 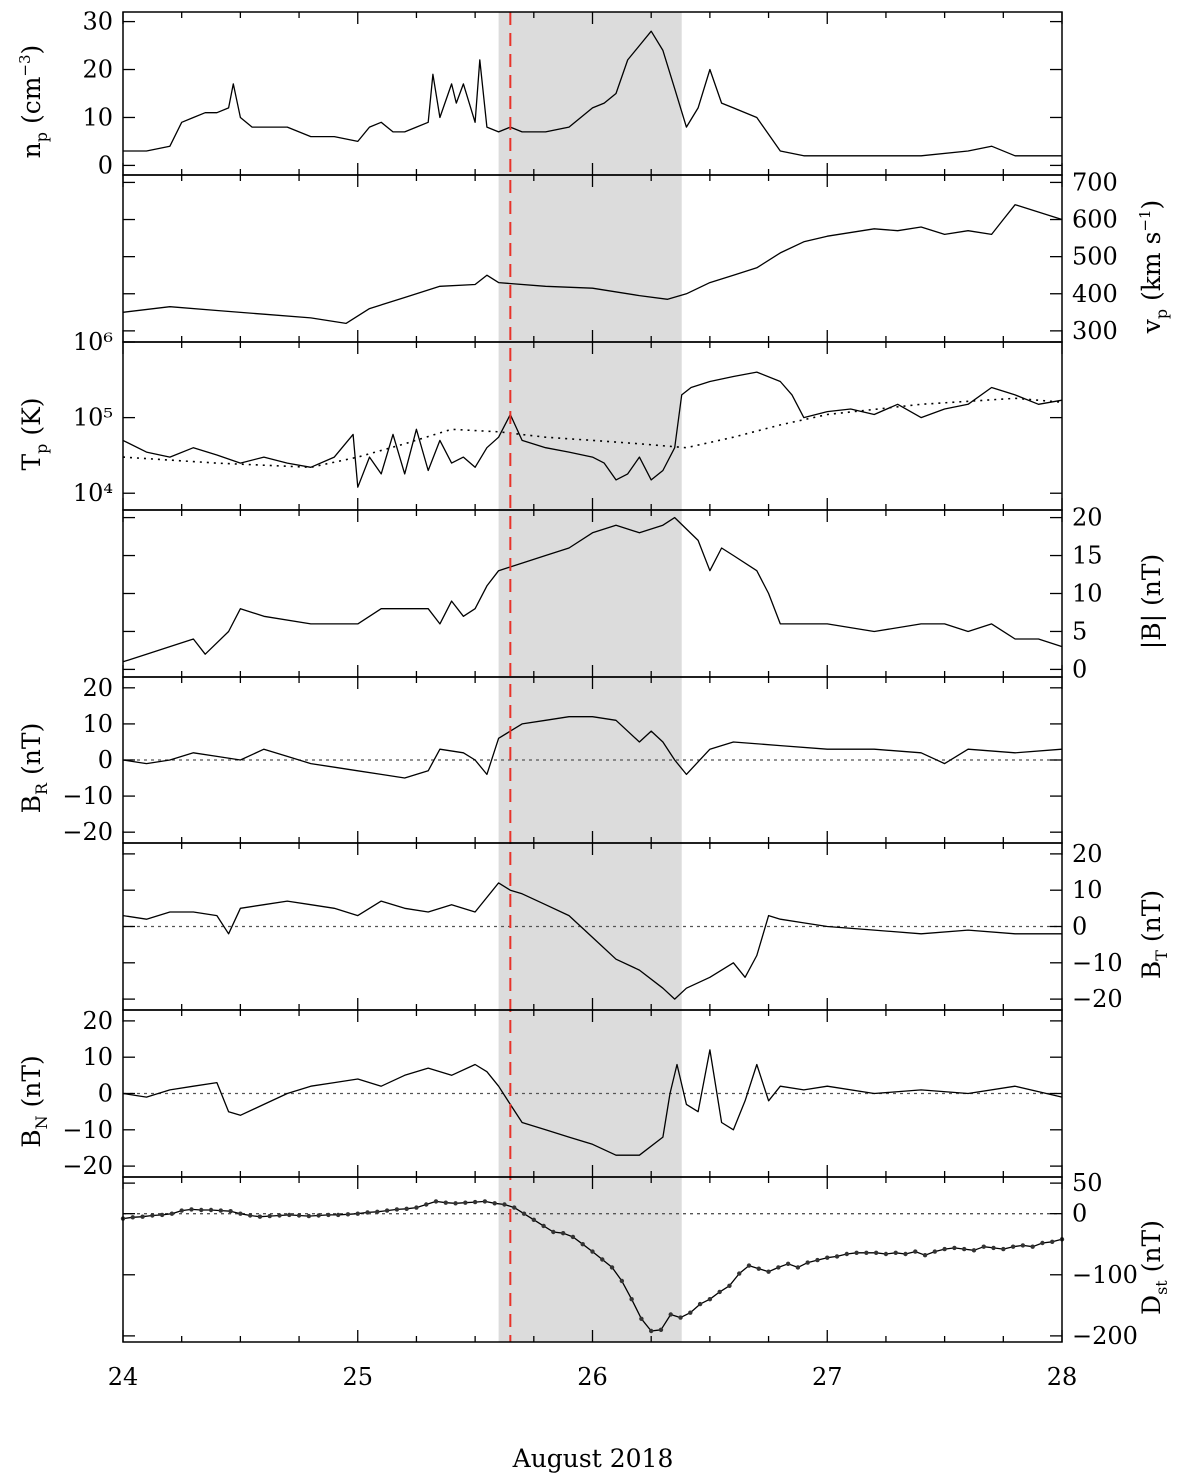 I want to click on b-axis-title-main: |B| (nT), so click(x=1152, y=601).